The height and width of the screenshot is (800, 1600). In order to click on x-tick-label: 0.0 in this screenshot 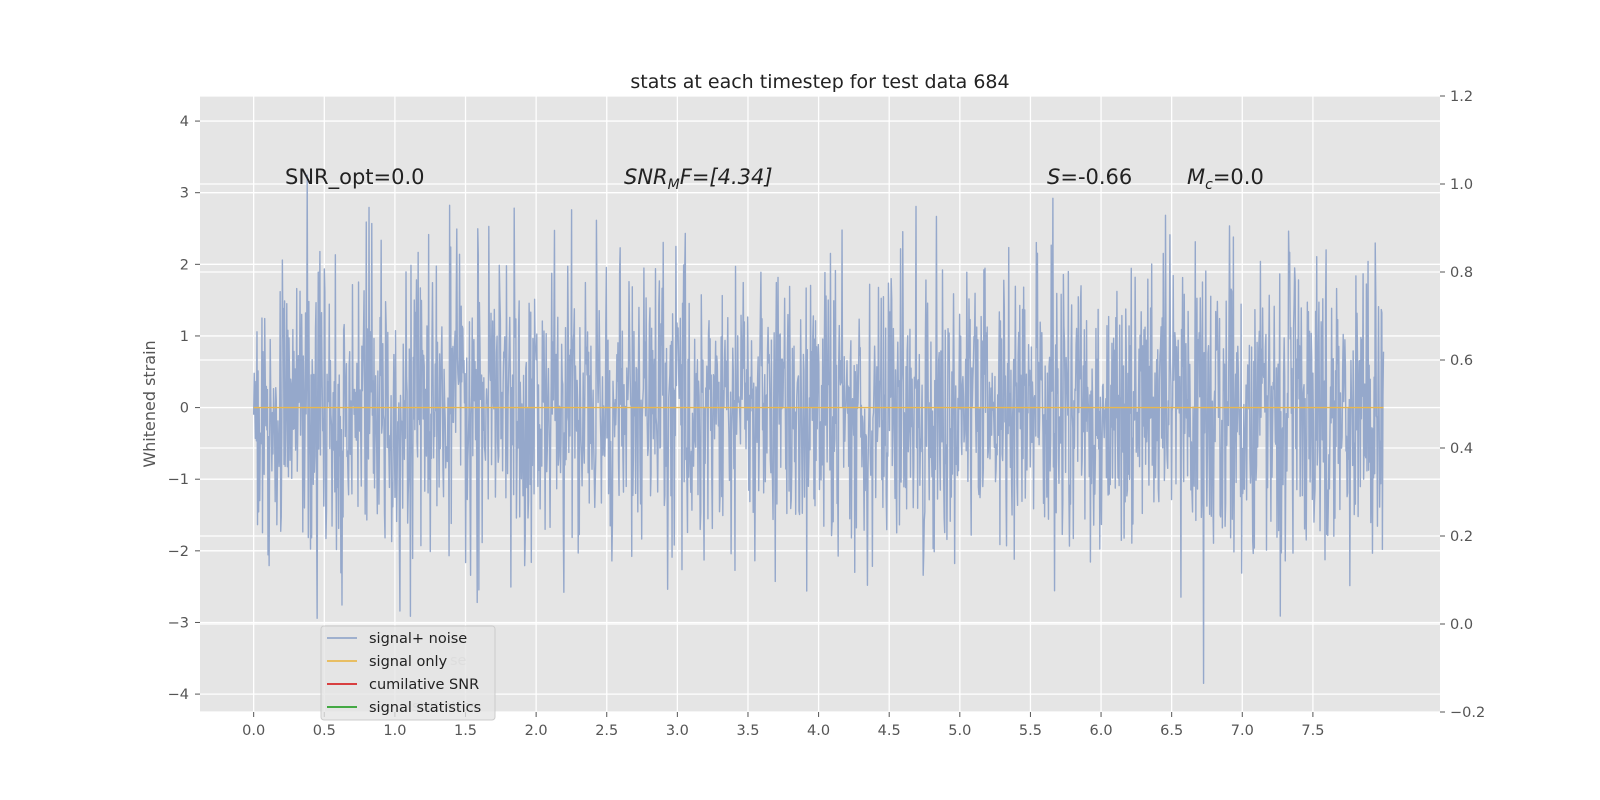, I will do `click(253, 731)`.